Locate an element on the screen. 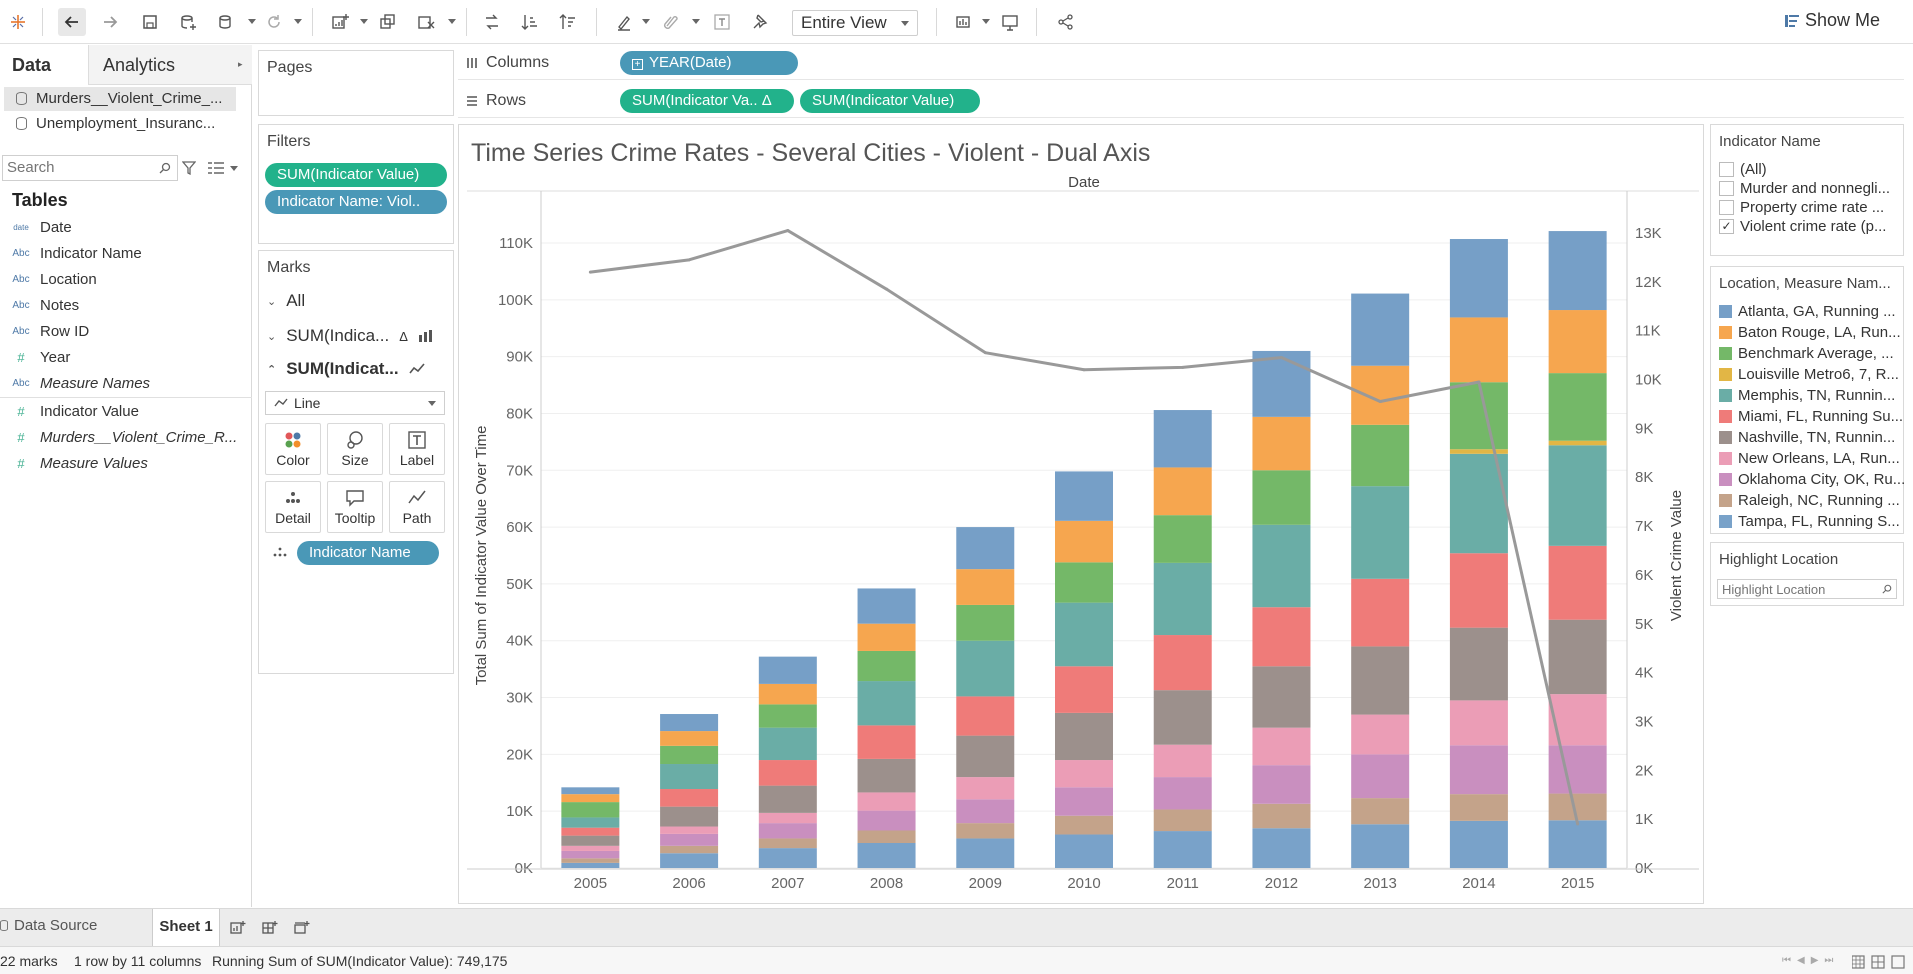 Image resolution: width=1913 pixels, height=974 pixels. redo-icon is located at coordinates (110, 22).